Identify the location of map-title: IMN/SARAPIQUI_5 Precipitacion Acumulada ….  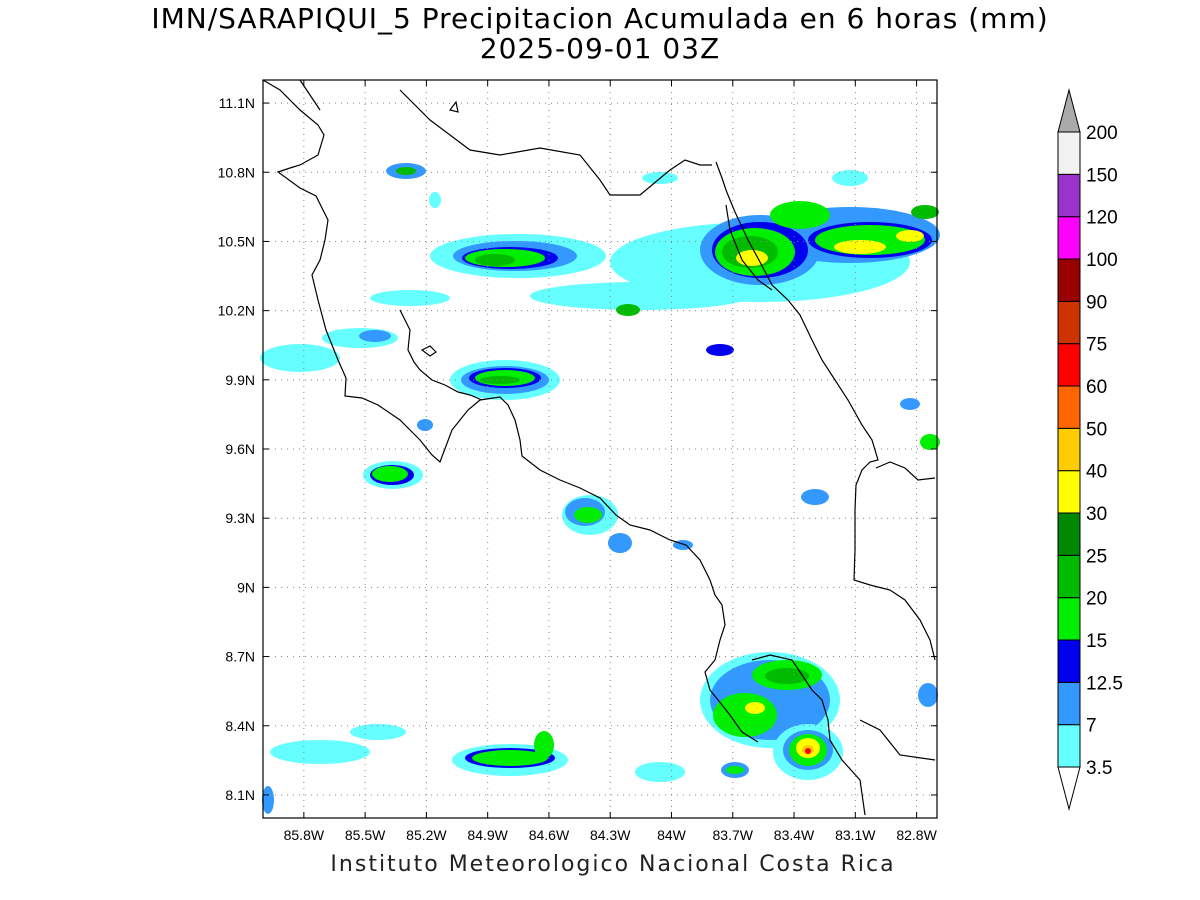
(600, 18).